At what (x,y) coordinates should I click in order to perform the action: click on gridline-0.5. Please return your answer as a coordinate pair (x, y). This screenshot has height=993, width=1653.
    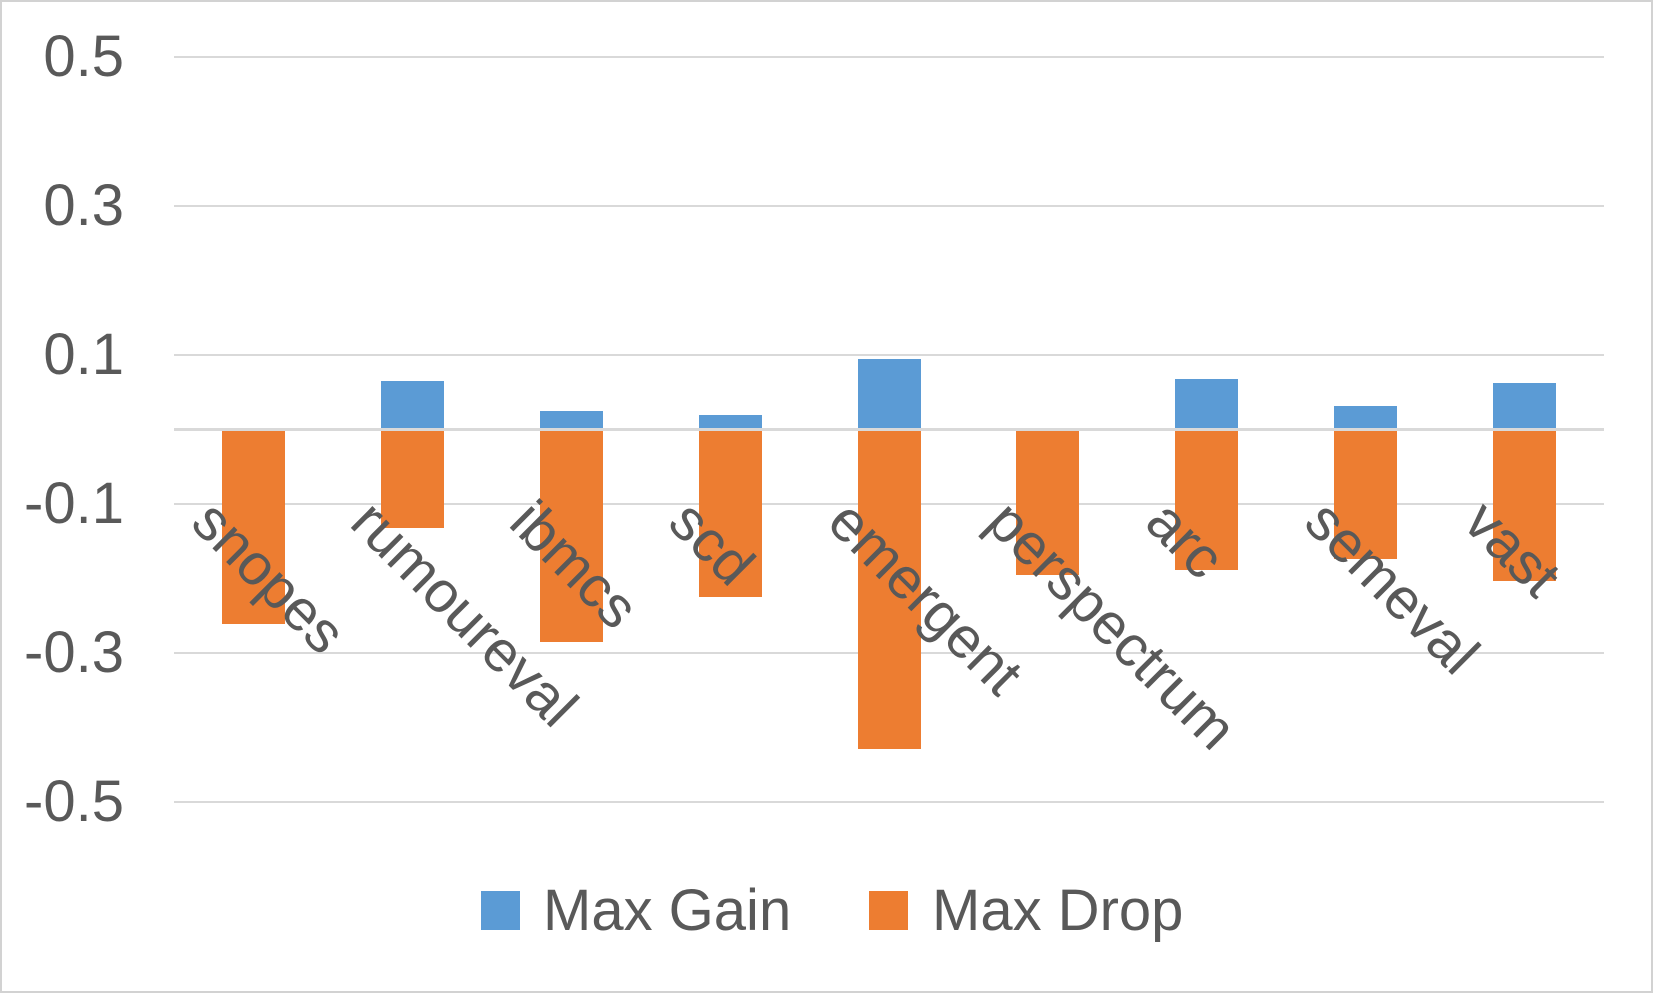
    Looking at the image, I should click on (889, 57).